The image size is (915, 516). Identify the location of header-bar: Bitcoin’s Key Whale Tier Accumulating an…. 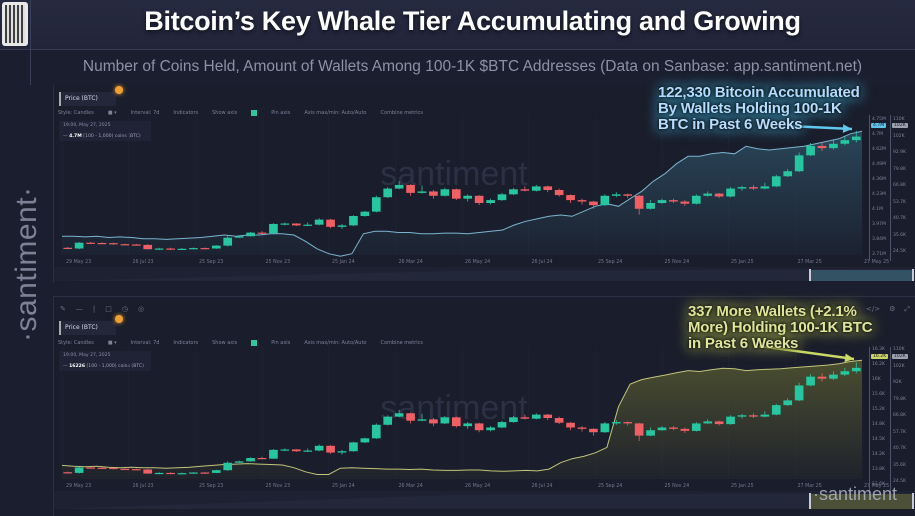
(457, 25).